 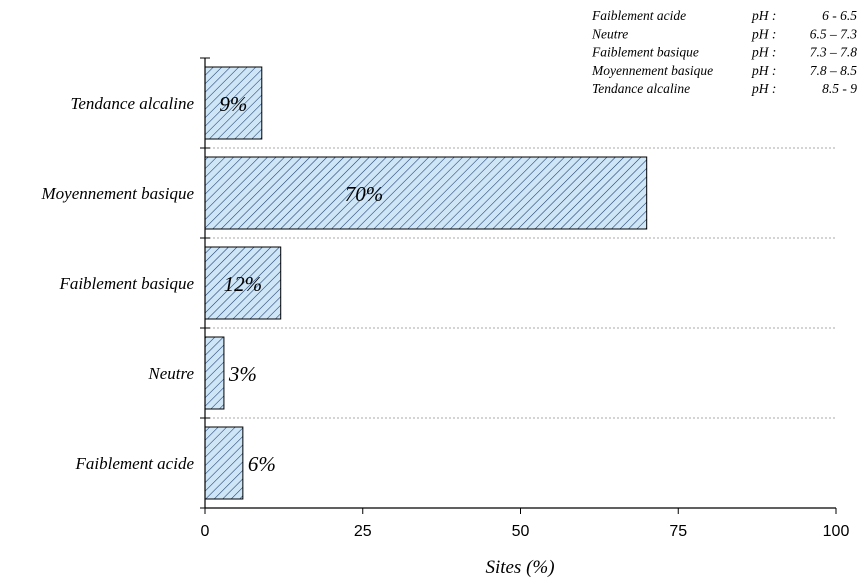 What do you see at coordinates (363, 531) in the screenshot?
I see `x-tick-label: 25` at bounding box center [363, 531].